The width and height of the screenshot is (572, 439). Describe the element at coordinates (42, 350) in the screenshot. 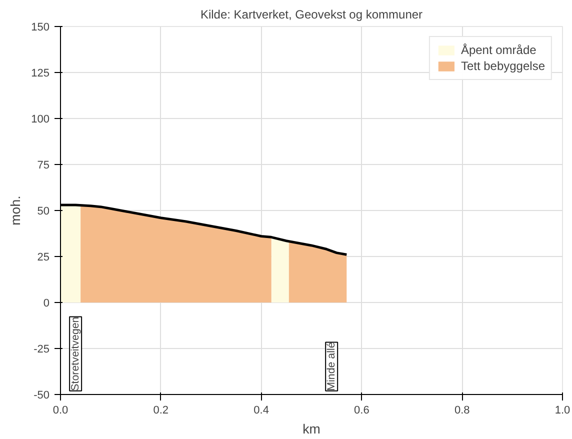

I see `y-tick-label: -25` at that location.